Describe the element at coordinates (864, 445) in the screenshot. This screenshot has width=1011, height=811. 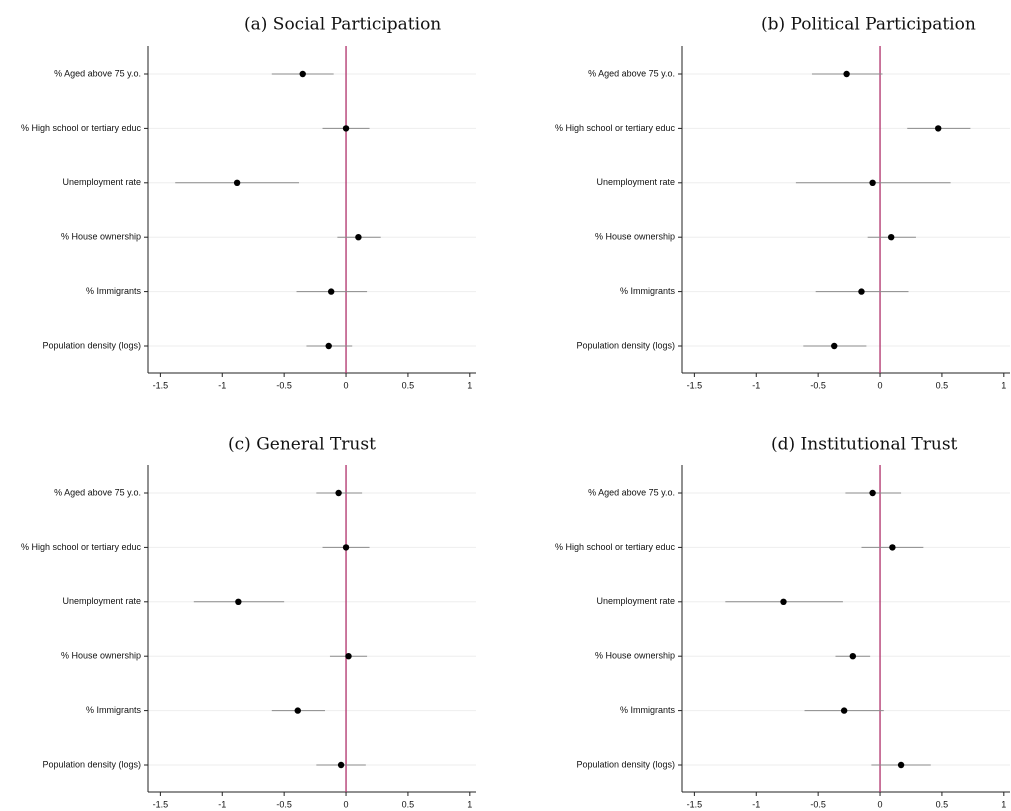
I see `panel-title: (d) Institutional Trust` at that location.